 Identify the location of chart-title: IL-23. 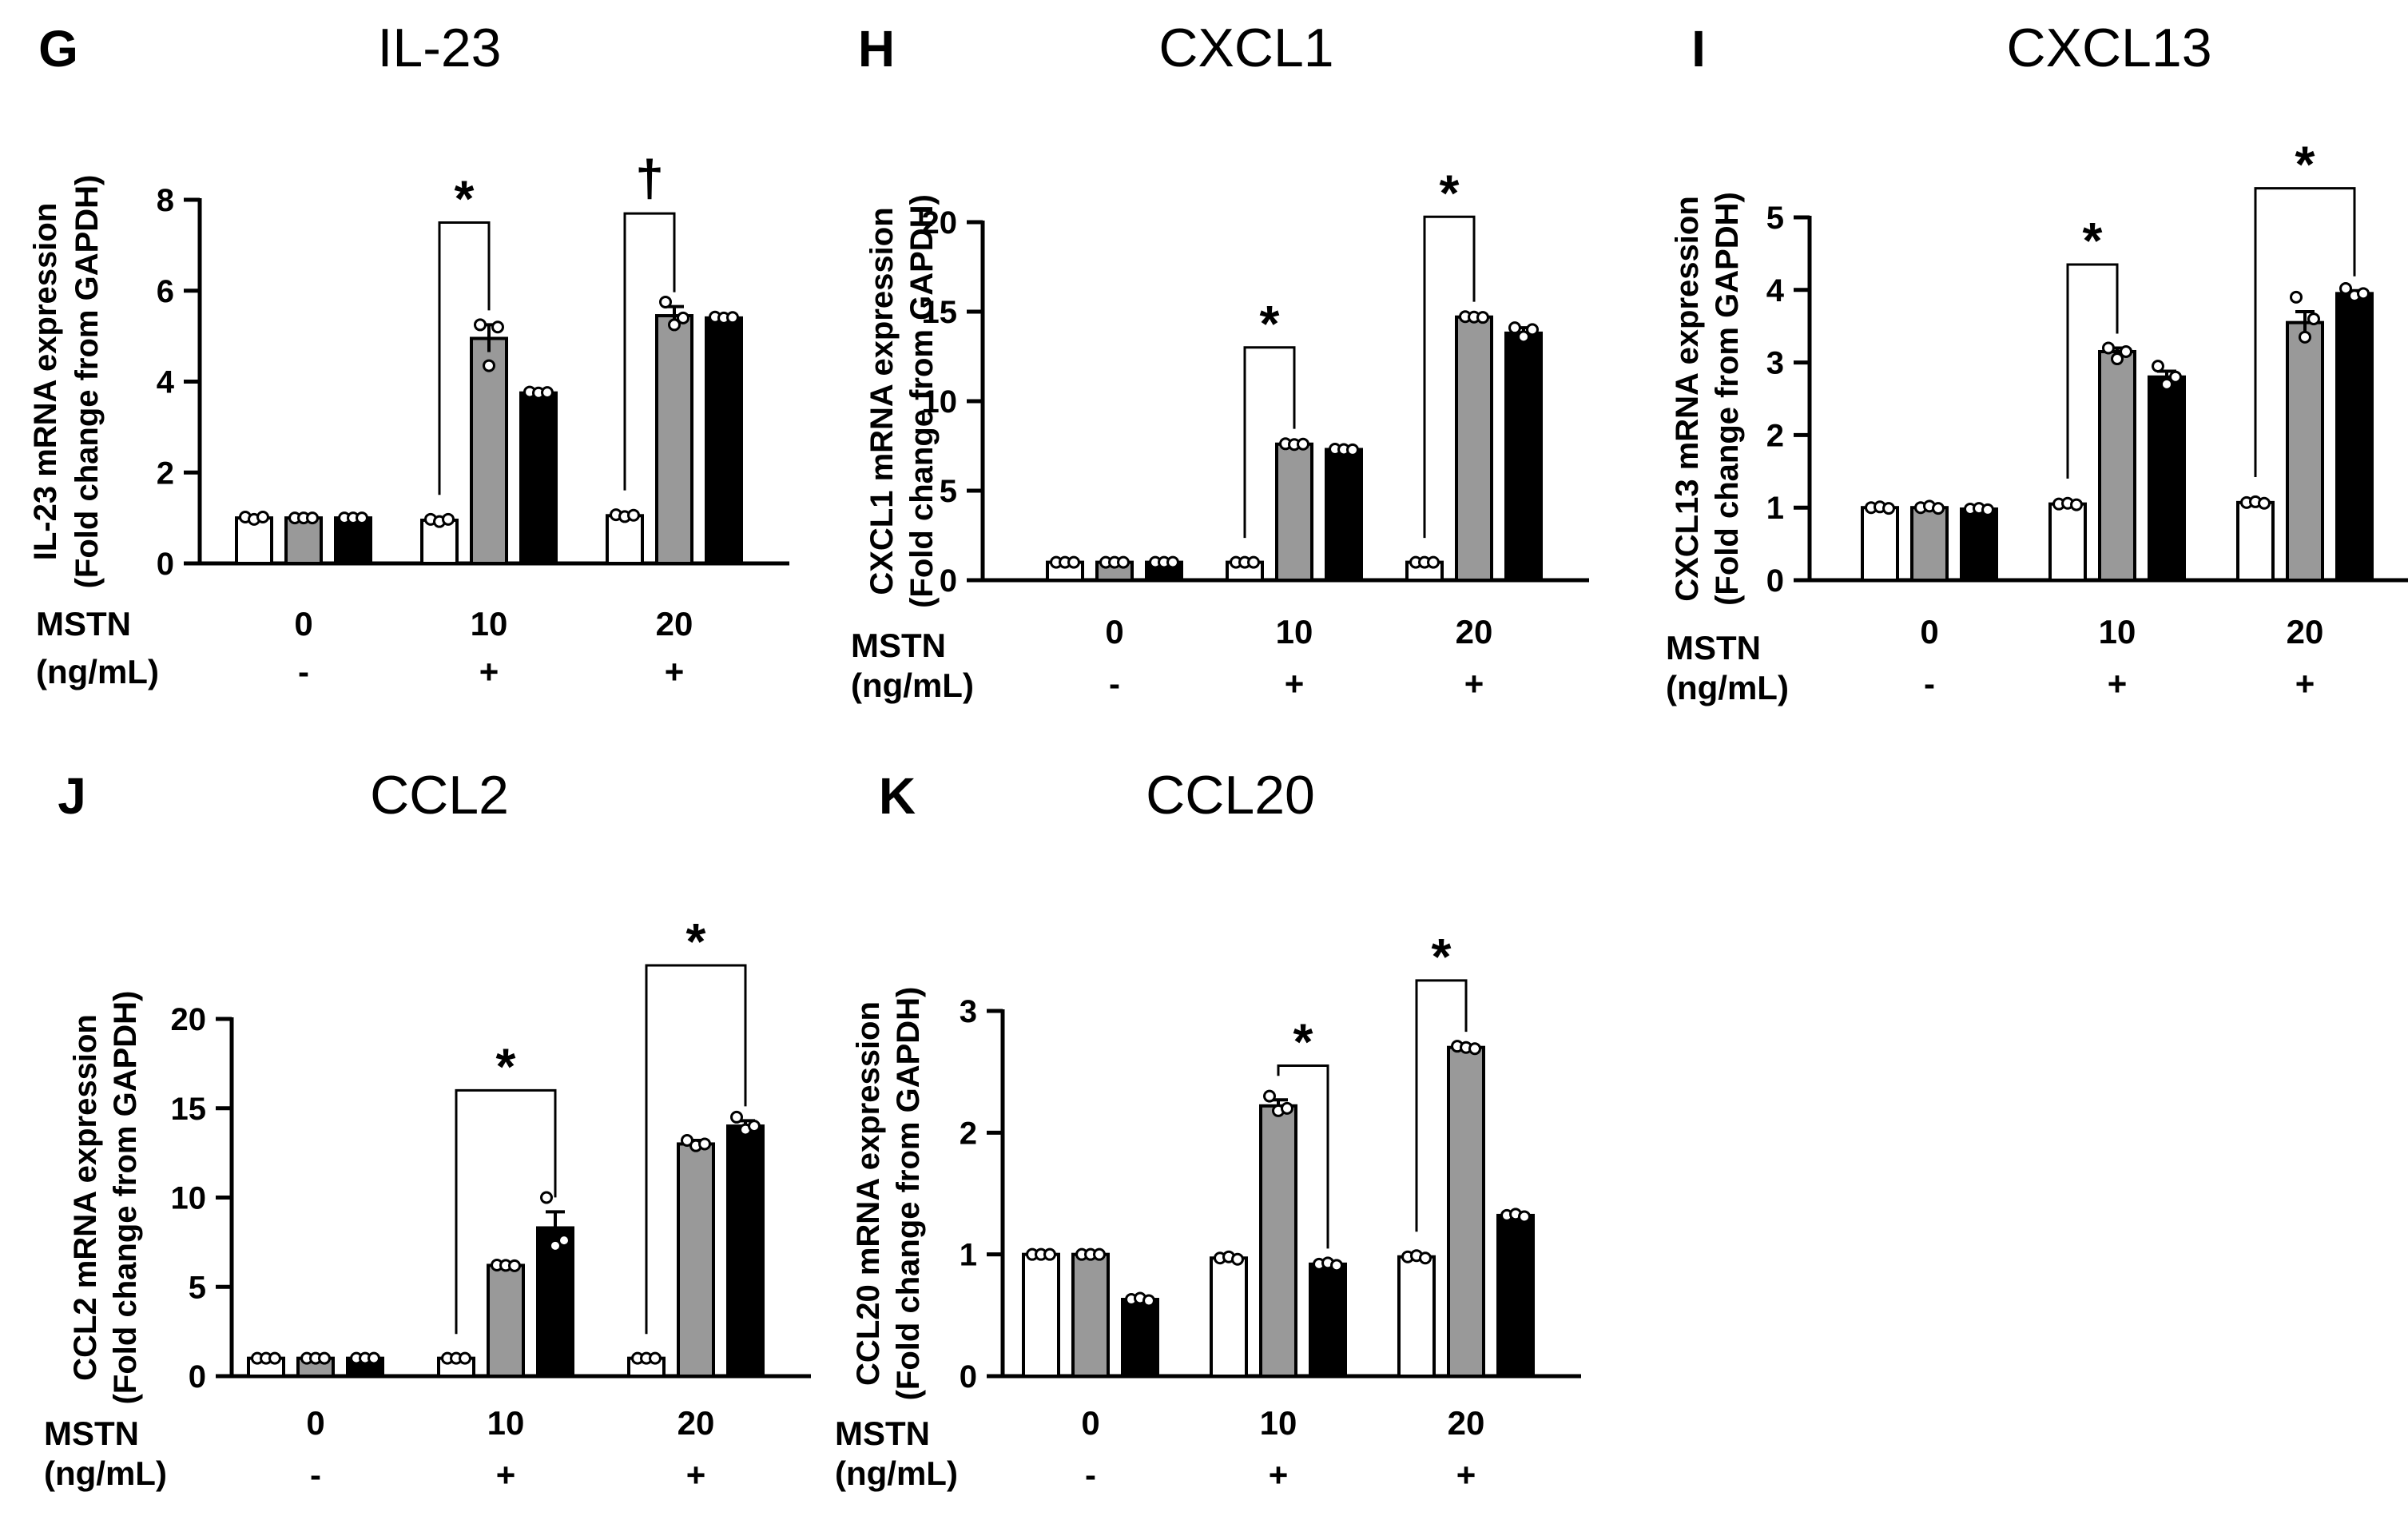
(440, 48).